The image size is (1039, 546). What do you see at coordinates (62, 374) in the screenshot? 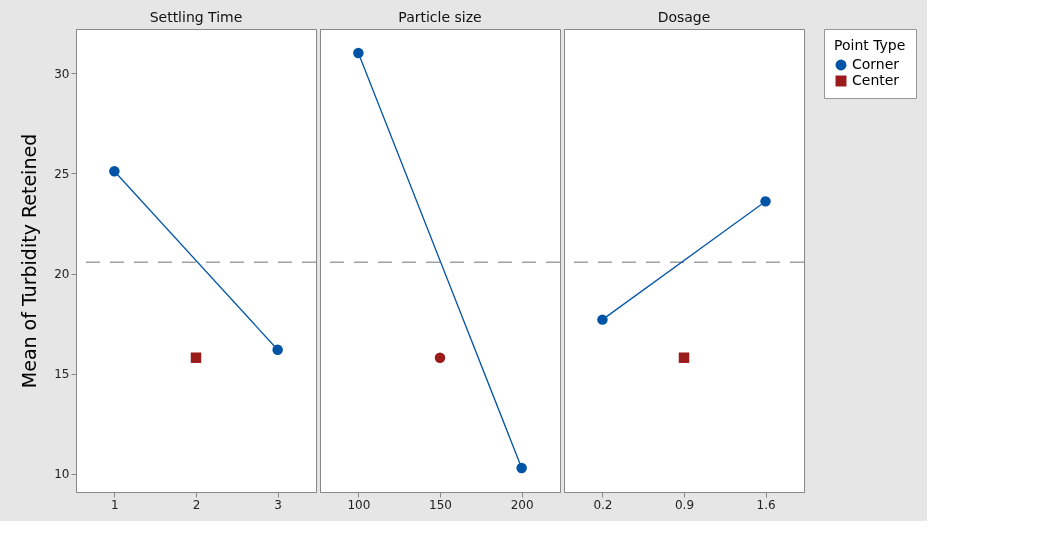
I see `y-tick-label: 15` at bounding box center [62, 374].